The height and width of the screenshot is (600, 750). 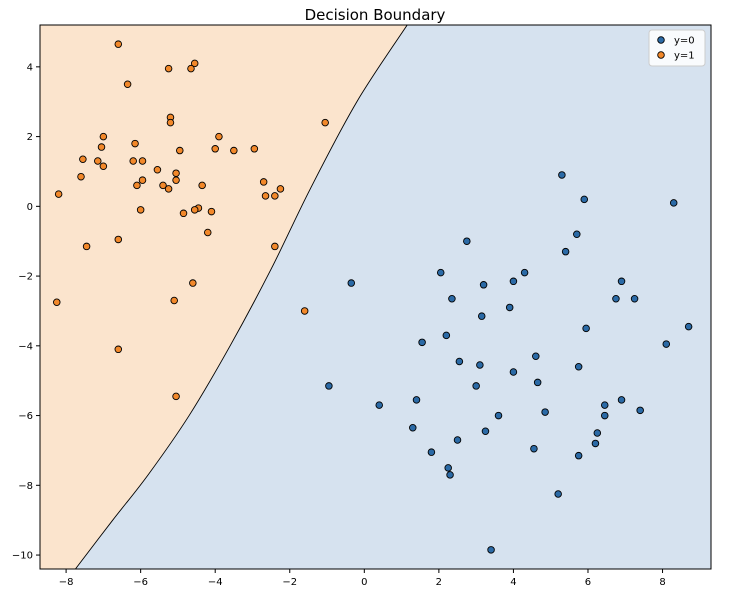 What do you see at coordinates (684, 41) in the screenshot?
I see `legend-label: y=0` at bounding box center [684, 41].